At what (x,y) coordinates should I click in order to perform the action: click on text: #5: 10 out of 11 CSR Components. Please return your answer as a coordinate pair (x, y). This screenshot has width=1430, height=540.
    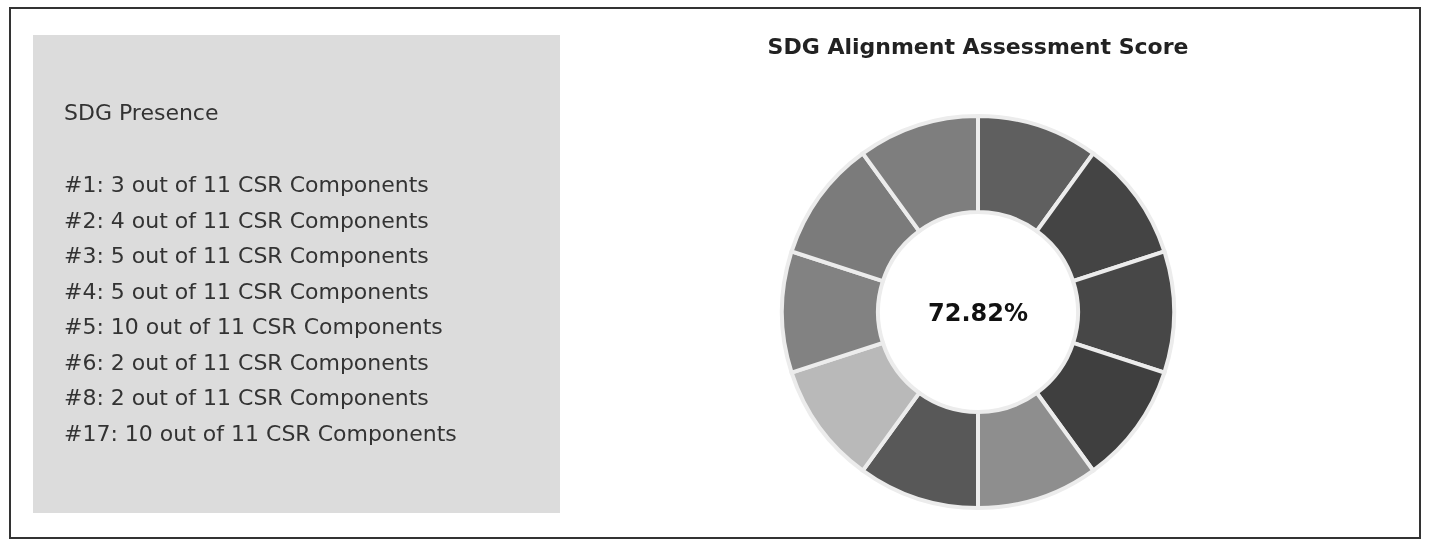
    Looking at the image, I should click on (253, 326).